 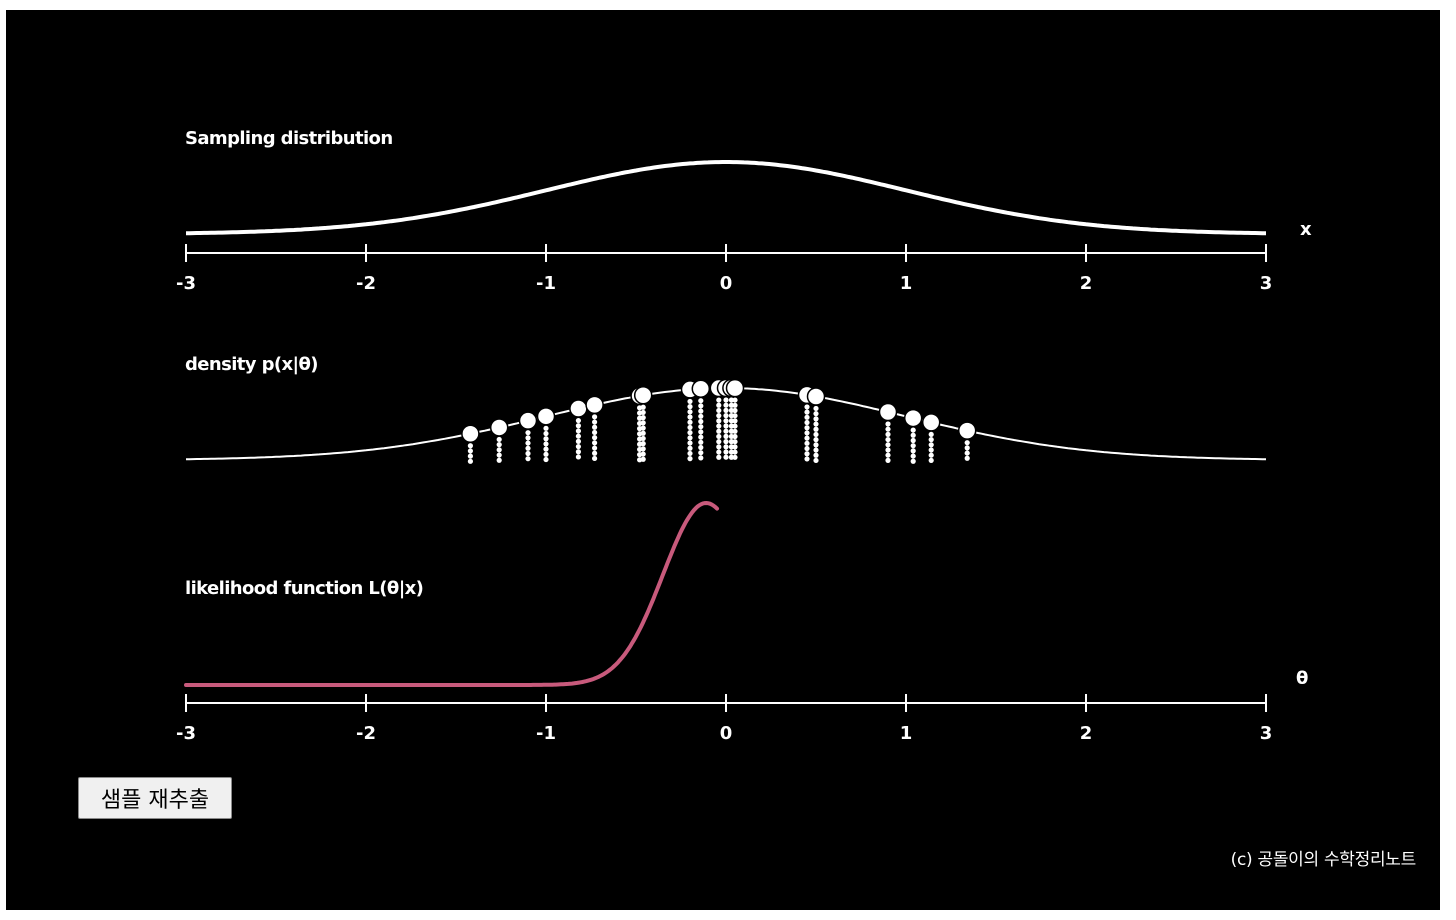 What do you see at coordinates (304, 588) in the screenshot?
I see `likelihood-title: likelihood function L(θ|x)` at bounding box center [304, 588].